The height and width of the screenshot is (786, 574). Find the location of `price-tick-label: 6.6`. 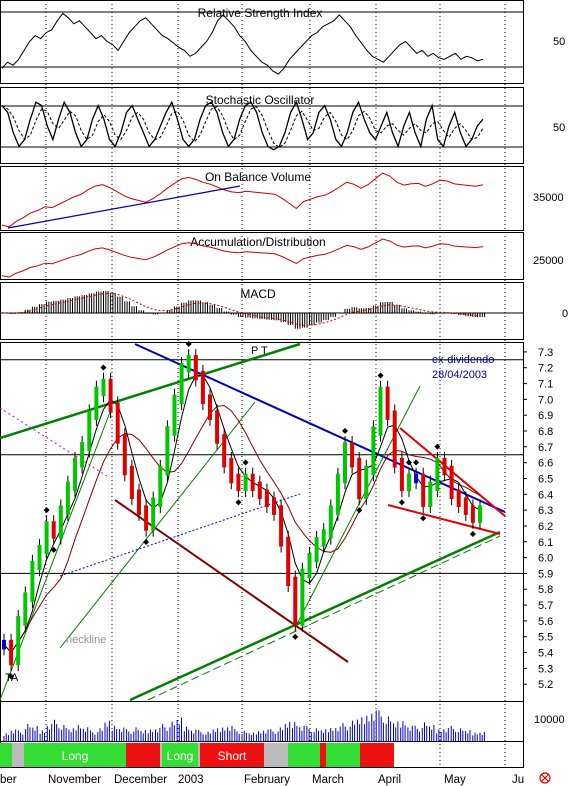

price-tick-label: 6.6 is located at coordinates (545, 464).